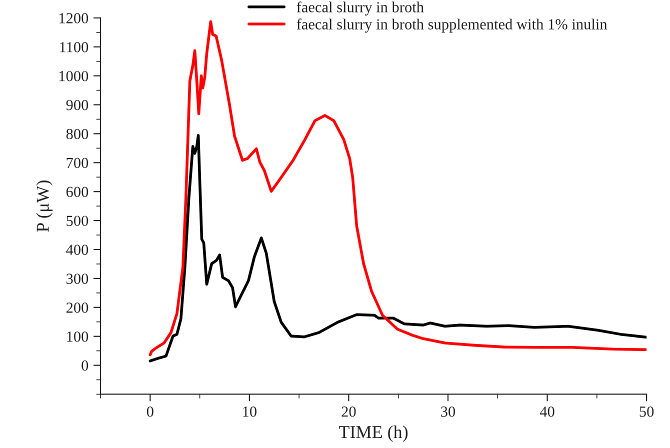  What do you see at coordinates (452, 25) in the screenshot?
I see `legend-label: faecal slurry in broth supplemented with 1% inulin` at bounding box center [452, 25].